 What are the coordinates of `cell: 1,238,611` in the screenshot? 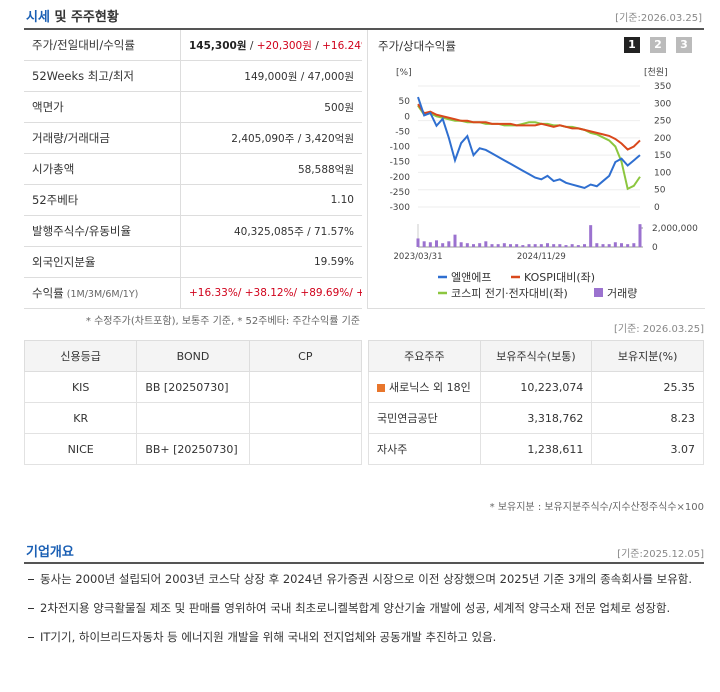 It's located at (536, 449).